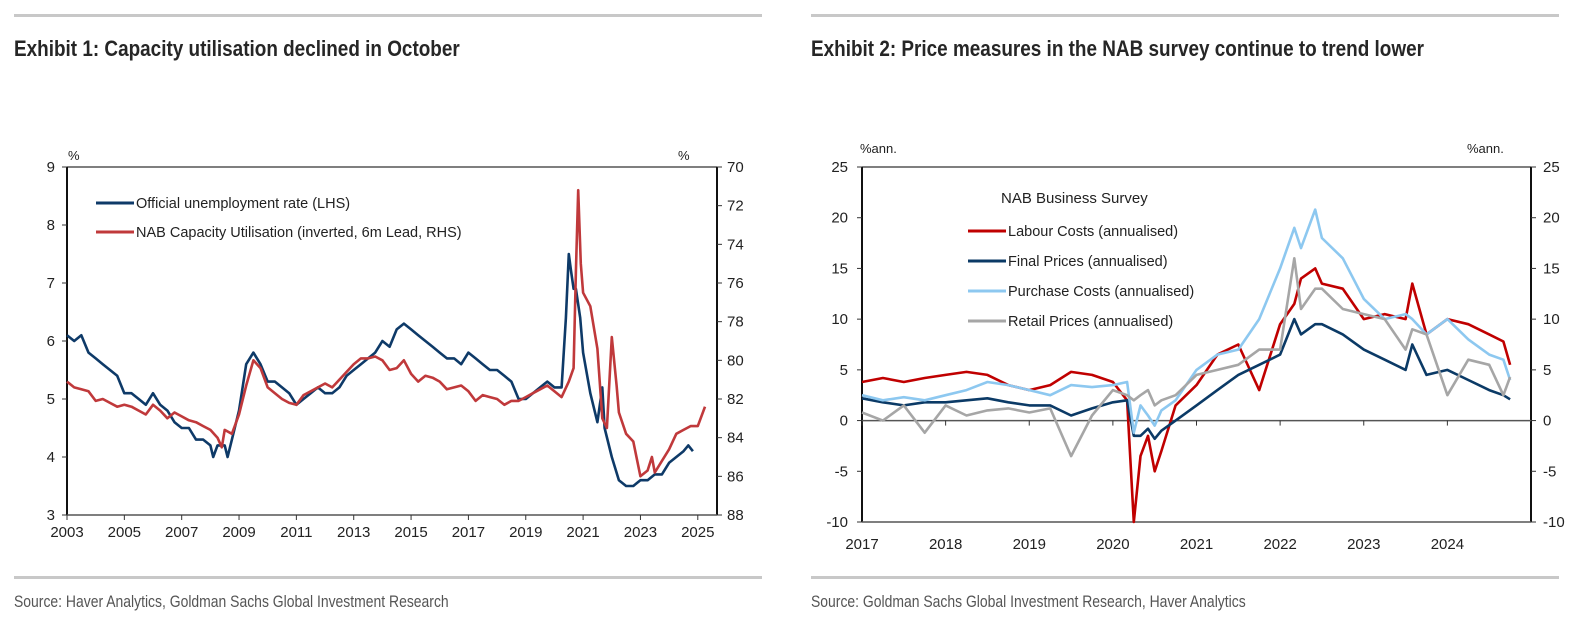  Describe the element at coordinates (51, 515) in the screenshot. I see `y-left-tick-label: 3` at that location.